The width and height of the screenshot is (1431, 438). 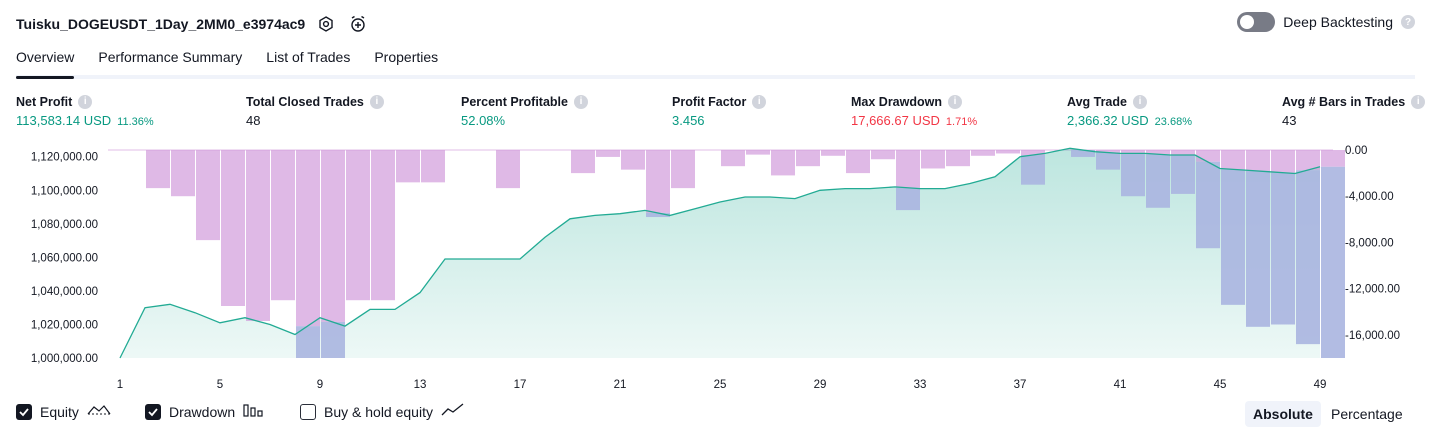 What do you see at coordinates (205, 411) in the screenshot?
I see `legend-drawdown: Drawdown` at bounding box center [205, 411].